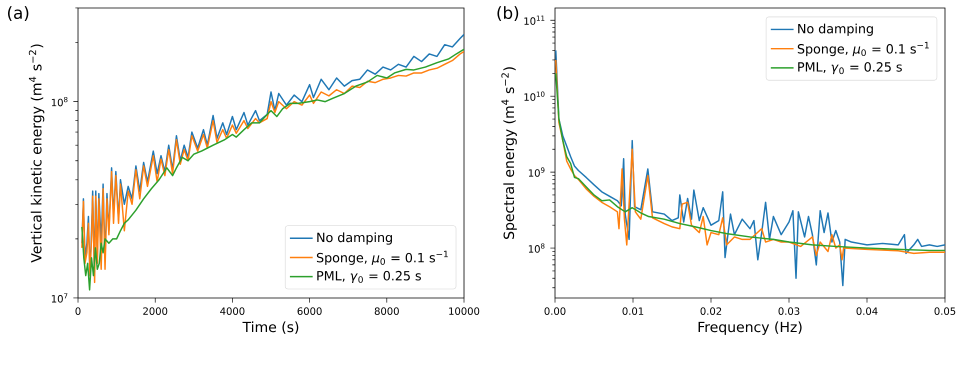 The image size is (962, 366). Describe the element at coordinates (464, 311) in the screenshot. I see `x-tick-label: 10000` at that location.